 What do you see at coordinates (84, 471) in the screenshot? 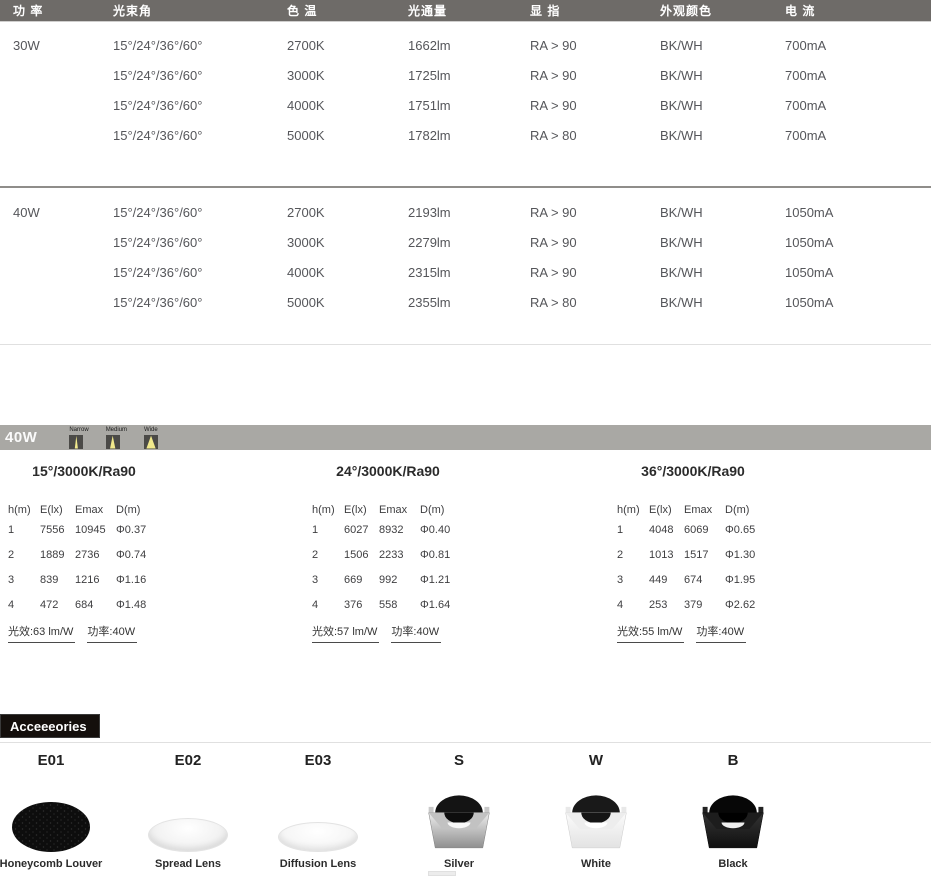
I see `photometric-title: 15°/3000K/Ra90` at bounding box center [84, 471].